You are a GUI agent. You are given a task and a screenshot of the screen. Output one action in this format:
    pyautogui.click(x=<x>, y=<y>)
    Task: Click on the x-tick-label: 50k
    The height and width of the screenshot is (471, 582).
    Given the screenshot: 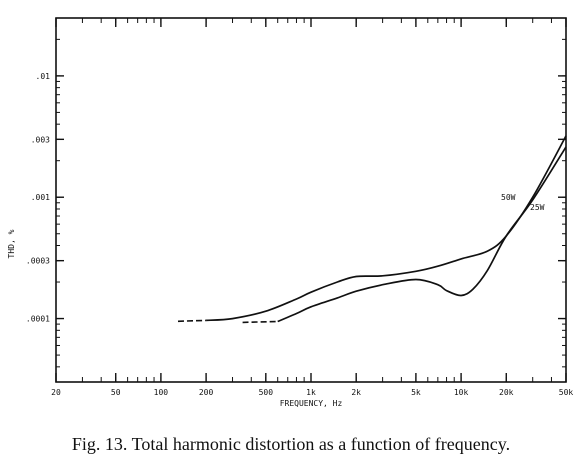 What is the action you would take?
    pyautogui.click(x=566, y=392)
    